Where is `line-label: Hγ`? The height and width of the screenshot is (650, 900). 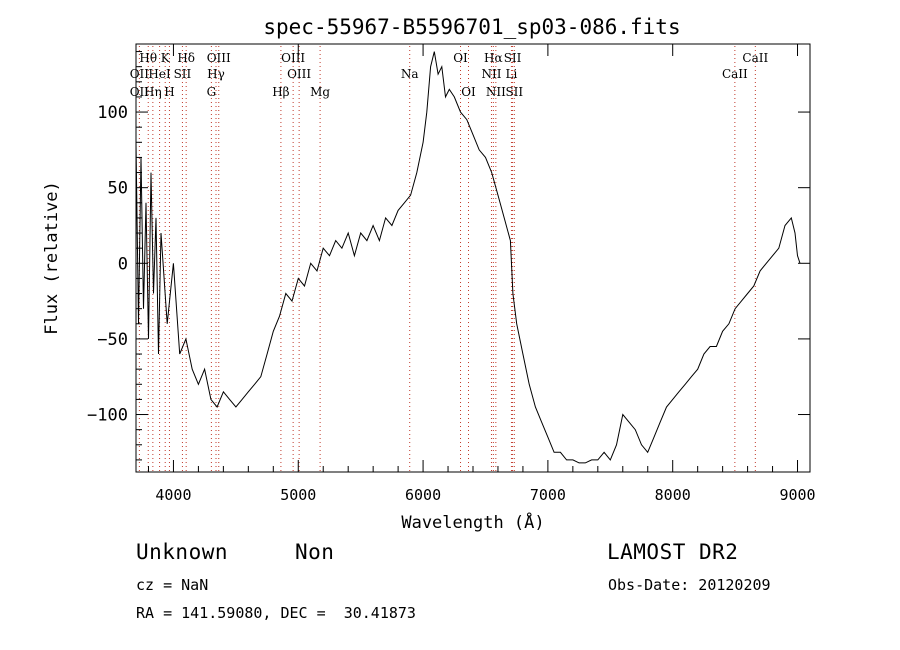
line-label: Hγ is located at coordinates (216, 74).